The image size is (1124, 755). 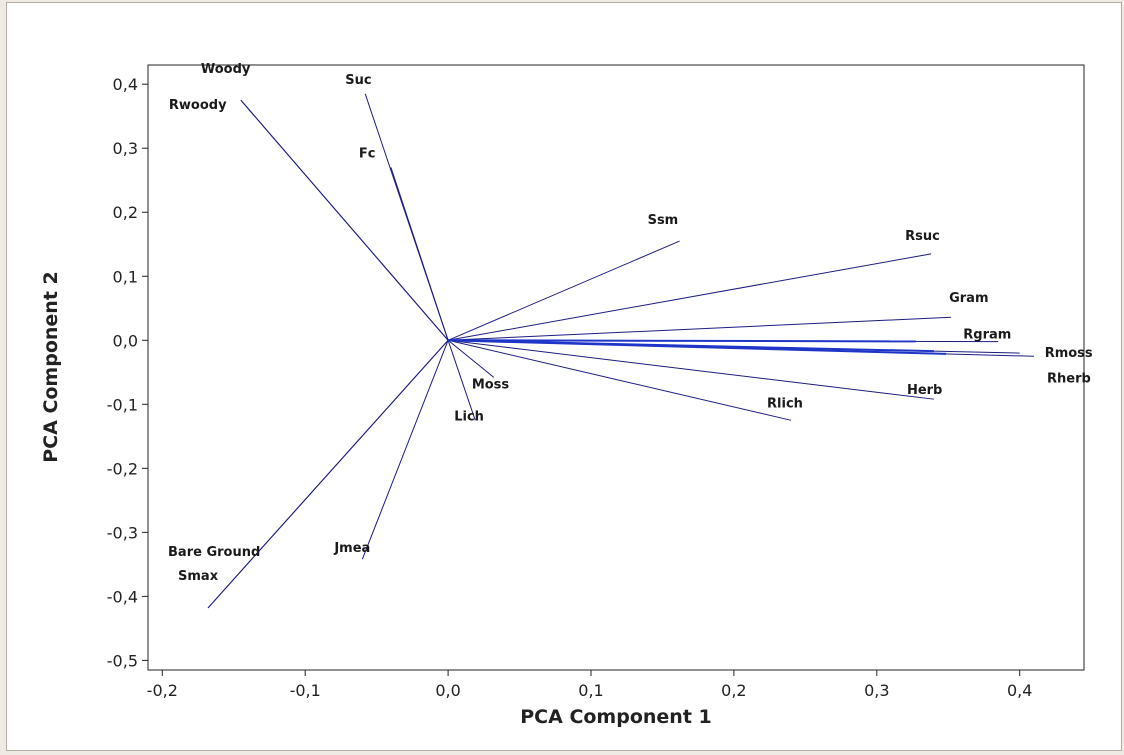 I want to click on x-axis-title: PCA Component 1, so click(x=616, y=717).